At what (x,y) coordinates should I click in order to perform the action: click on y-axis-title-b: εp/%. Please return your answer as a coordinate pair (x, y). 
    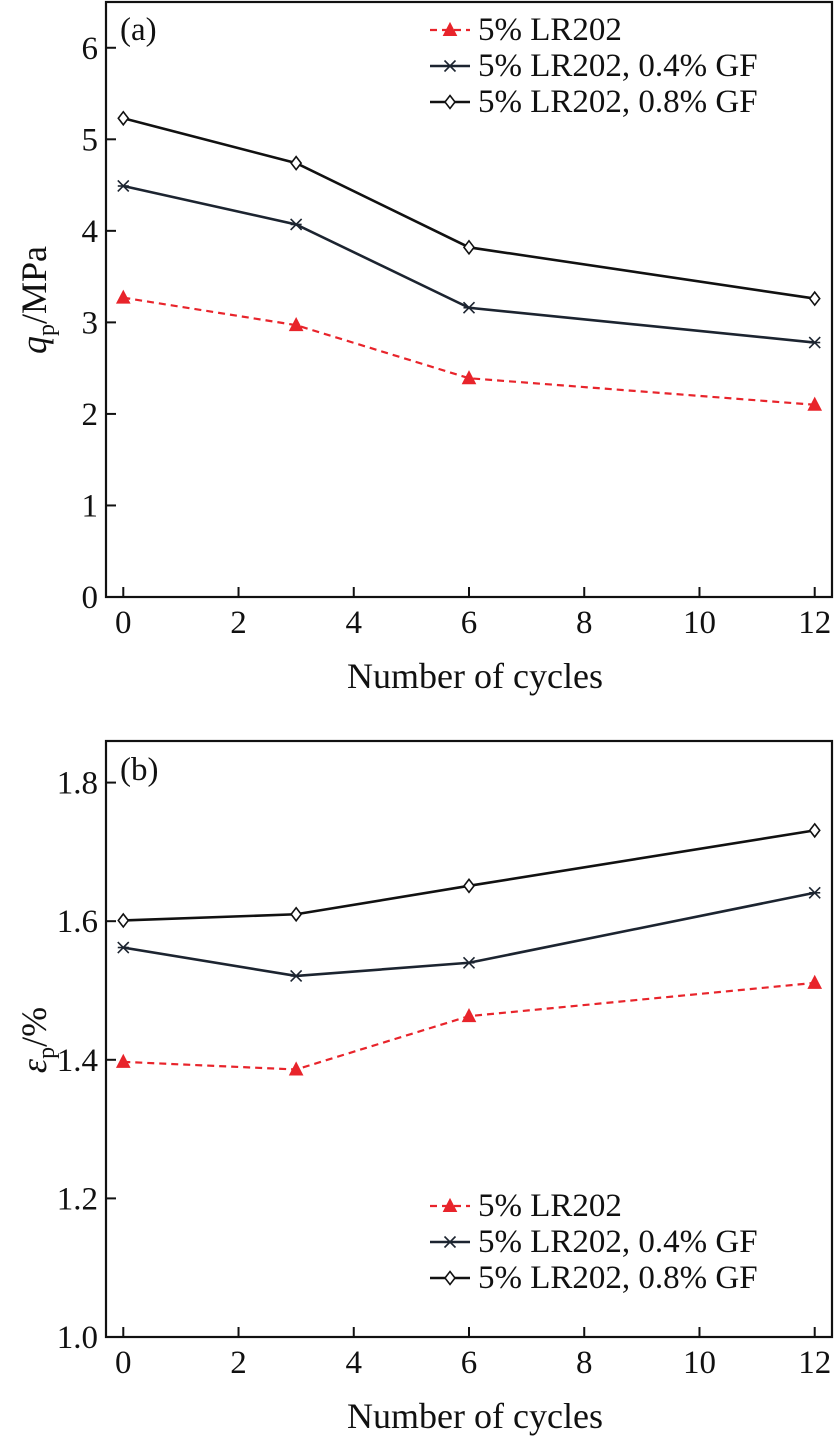
    Looking at the image, I should click on (37, 1040).